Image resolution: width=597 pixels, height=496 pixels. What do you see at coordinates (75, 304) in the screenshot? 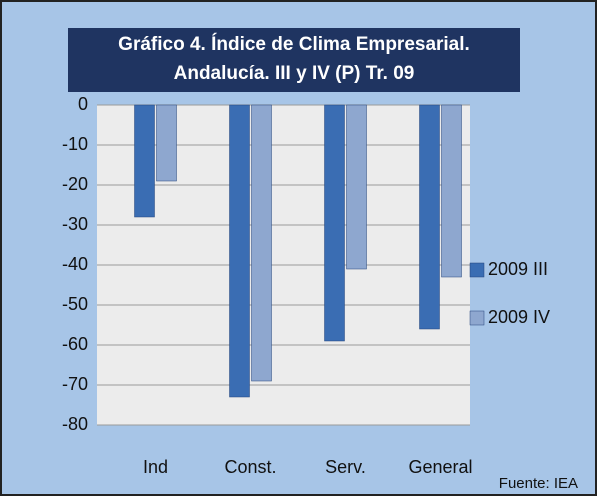
I see `y-tick-label: -50` at bounding box center [75, 304].